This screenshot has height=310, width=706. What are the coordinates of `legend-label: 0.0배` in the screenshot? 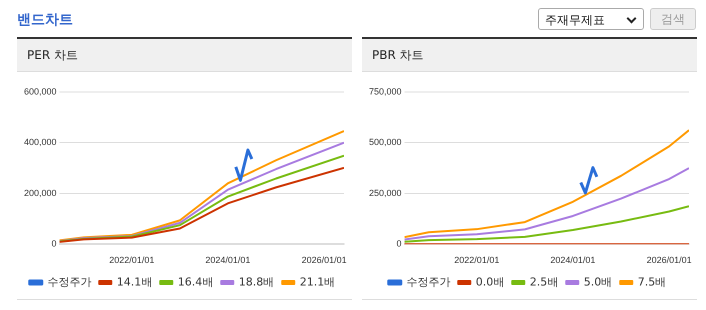 It's located at (490, 281).